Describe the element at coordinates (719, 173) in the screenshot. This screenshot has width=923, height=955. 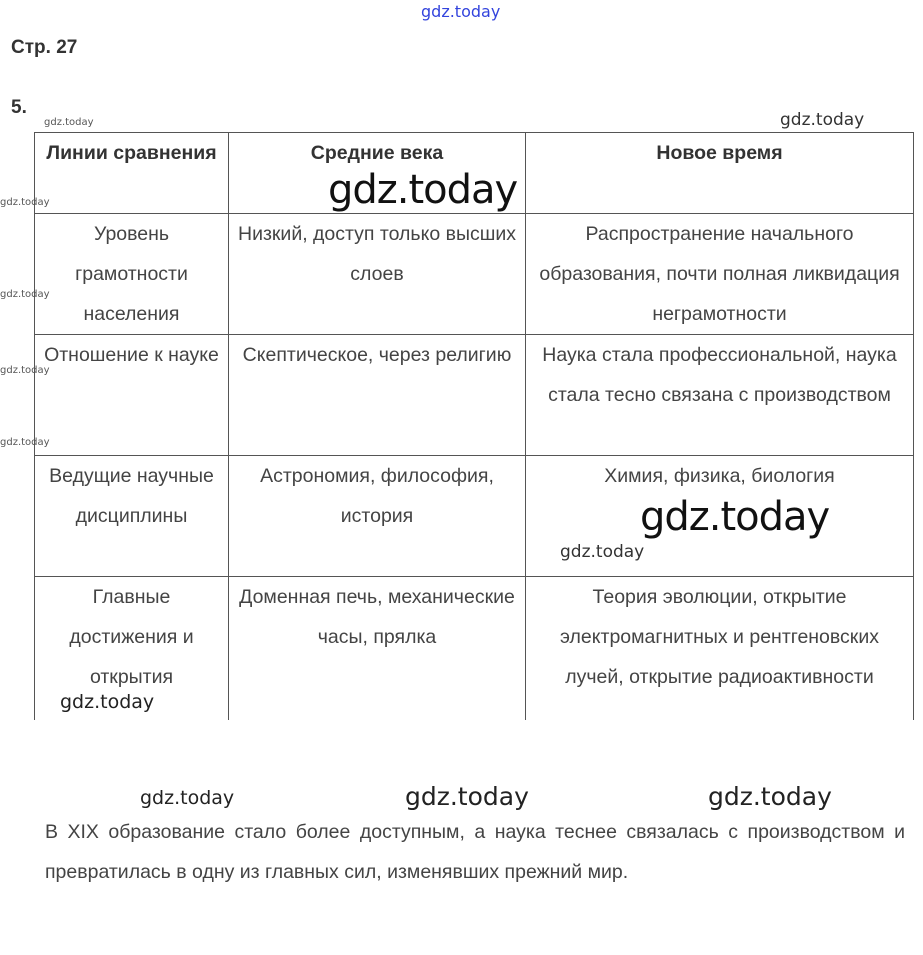
I see `header-cell: Новое время` at that location.